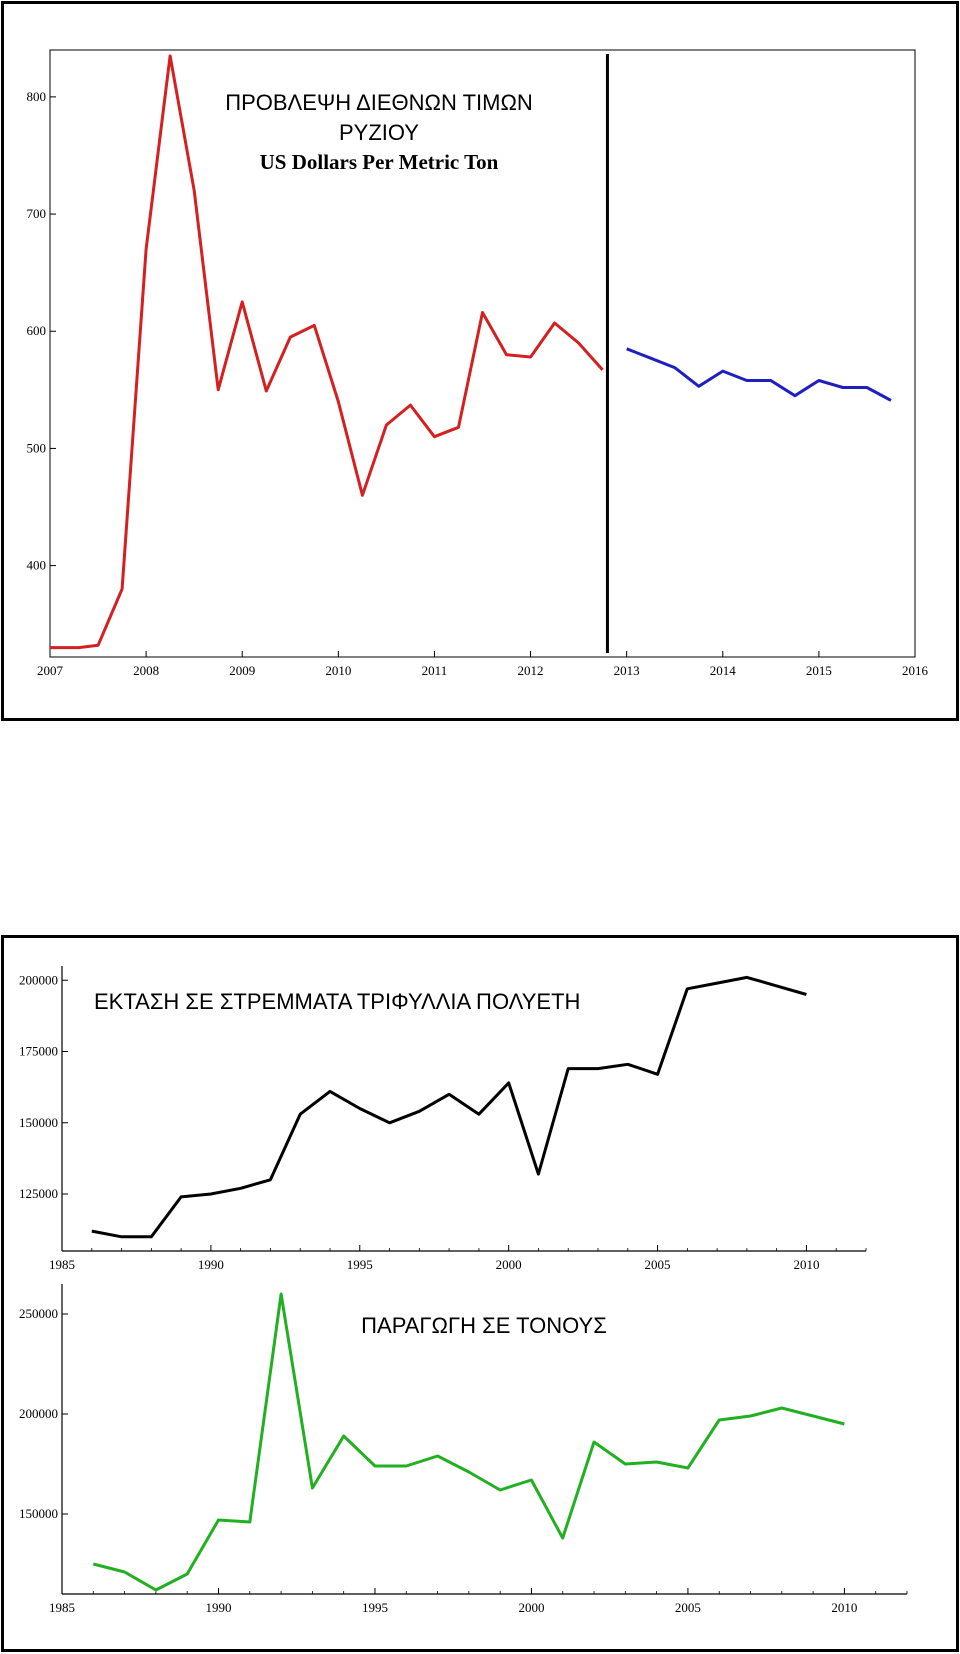 This screenshot has height=1654, width=960. I want to click on y-tick-label: 800, so click(37, 96).